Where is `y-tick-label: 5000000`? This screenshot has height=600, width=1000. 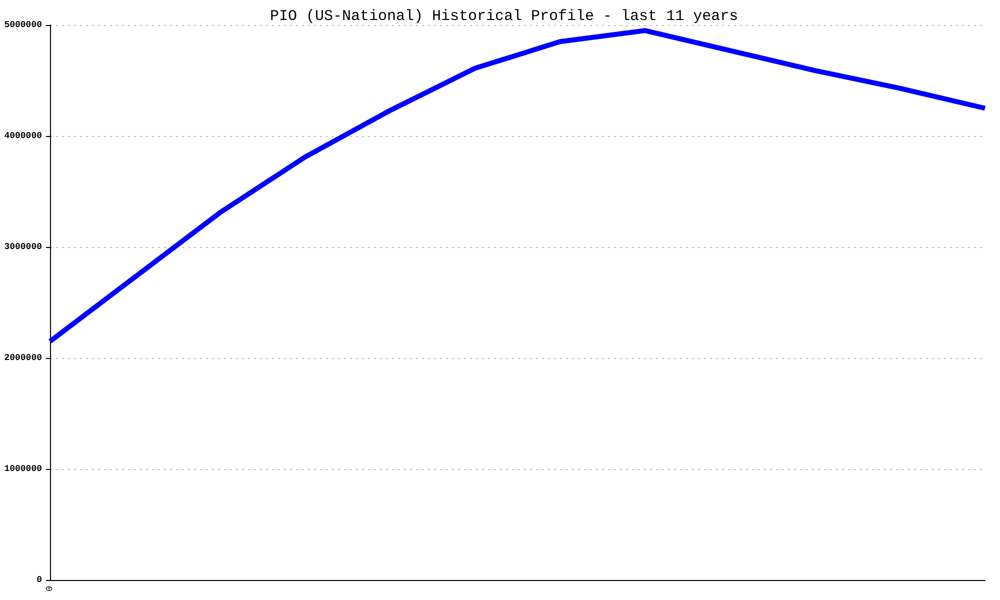
y-tick-label: 5000000 is located at coordinates (23, 25).